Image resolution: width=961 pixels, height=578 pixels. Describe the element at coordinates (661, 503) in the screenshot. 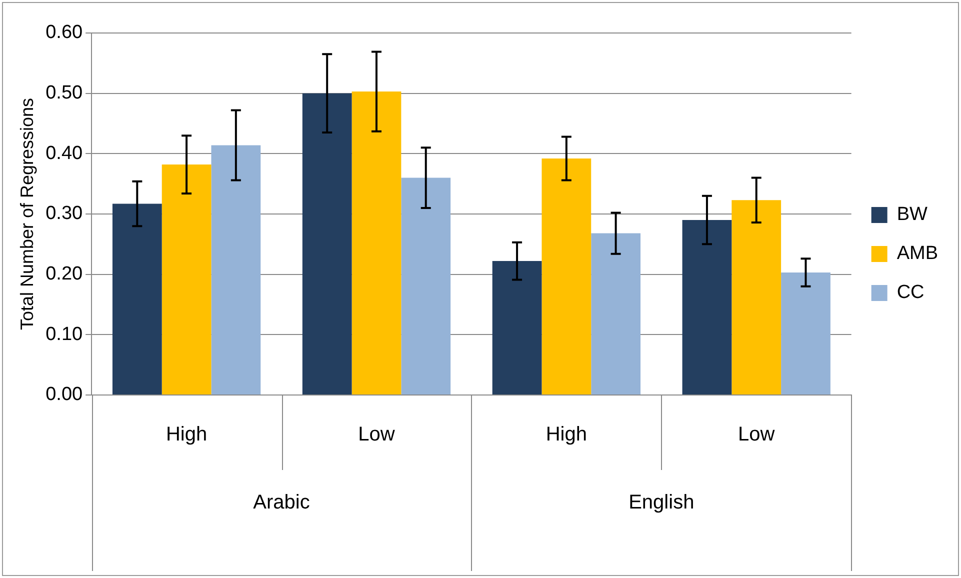

I see `text: English` at that location.